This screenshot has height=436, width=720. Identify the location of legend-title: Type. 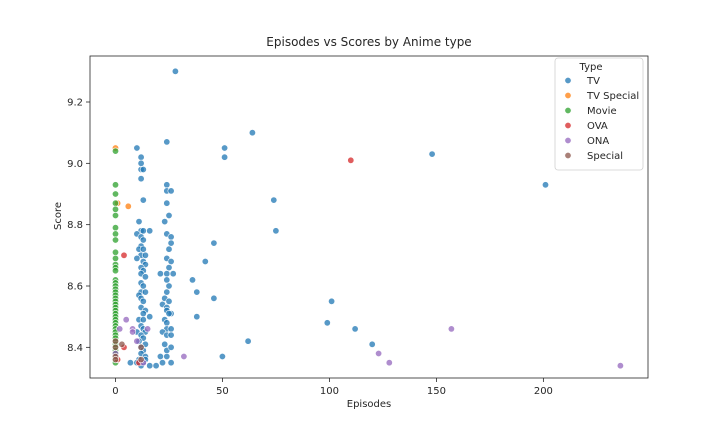
(591, 67).